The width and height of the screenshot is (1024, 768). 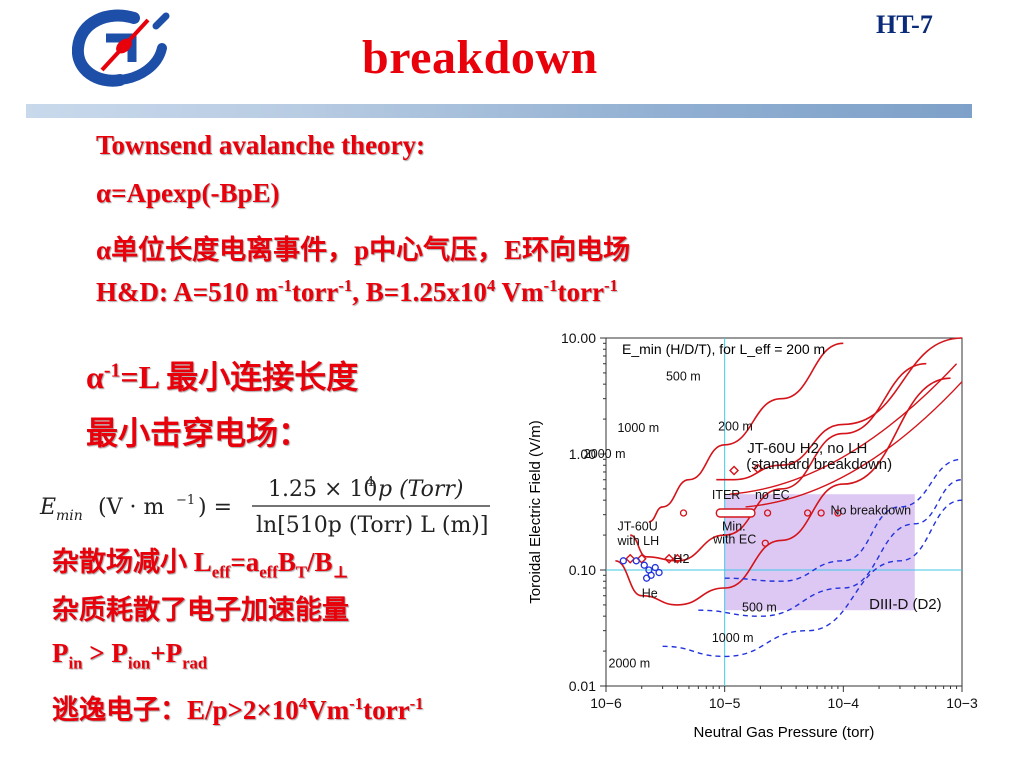 What do you see at coordinates (322, 489) in the screenshot?
I see `svg-text: 1.25 × 10` at bounding box center [322, 489].